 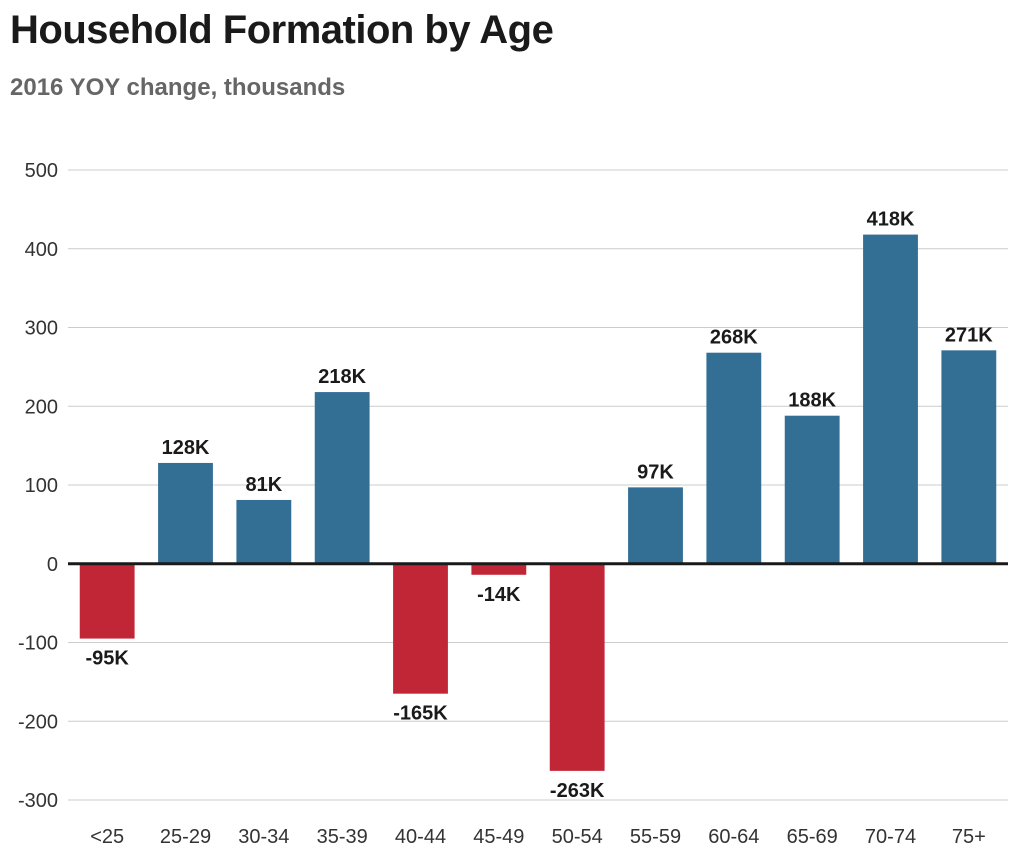 What do you see at coordinates (655, 472) in the screenshot?
I see `data-label: 97K` at bounding box center [655, 472].